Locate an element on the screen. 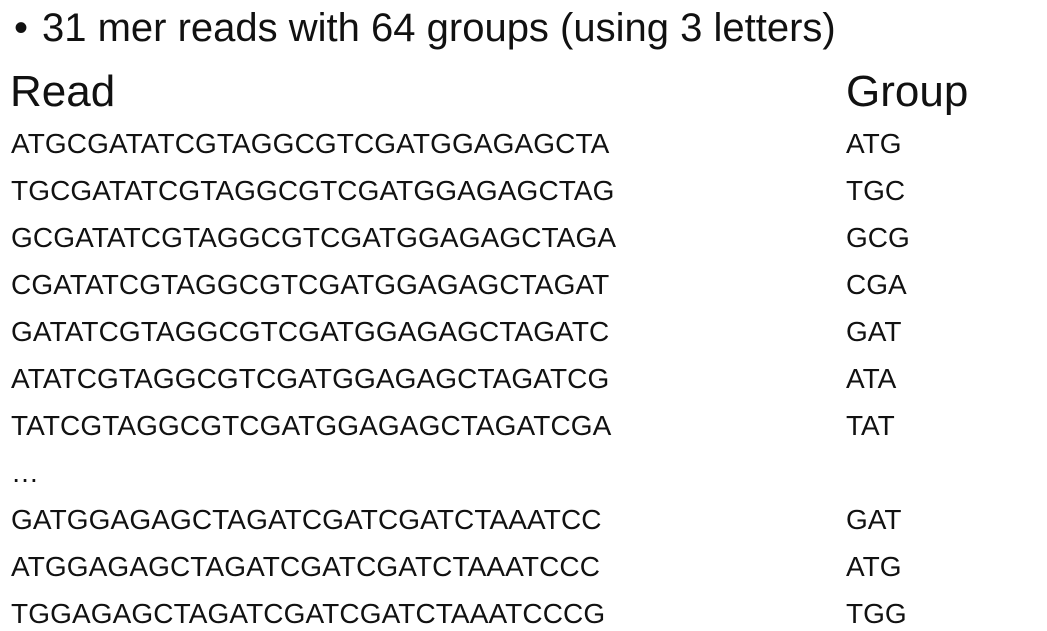 The width and height of the screenshot is (1047, 631). group-code: ATA is located at coordinates (871, 378).